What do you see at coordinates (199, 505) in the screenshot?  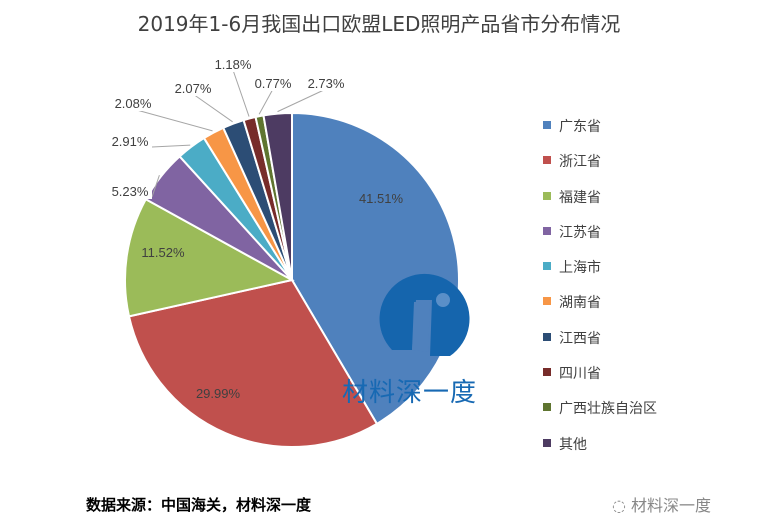 I see `source-note: 数据来源：中国海关，材料深一度` at bounding box center [199, 505].